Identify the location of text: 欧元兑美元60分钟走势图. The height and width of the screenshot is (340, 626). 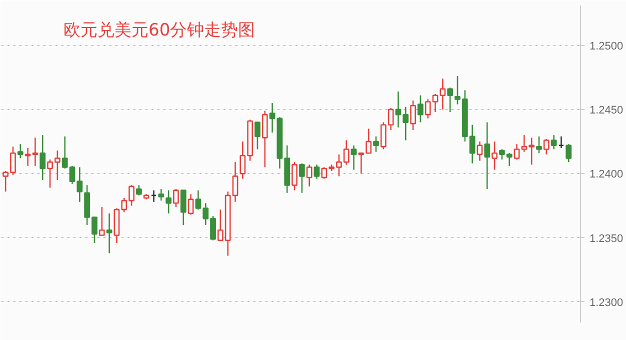
(160, 30).